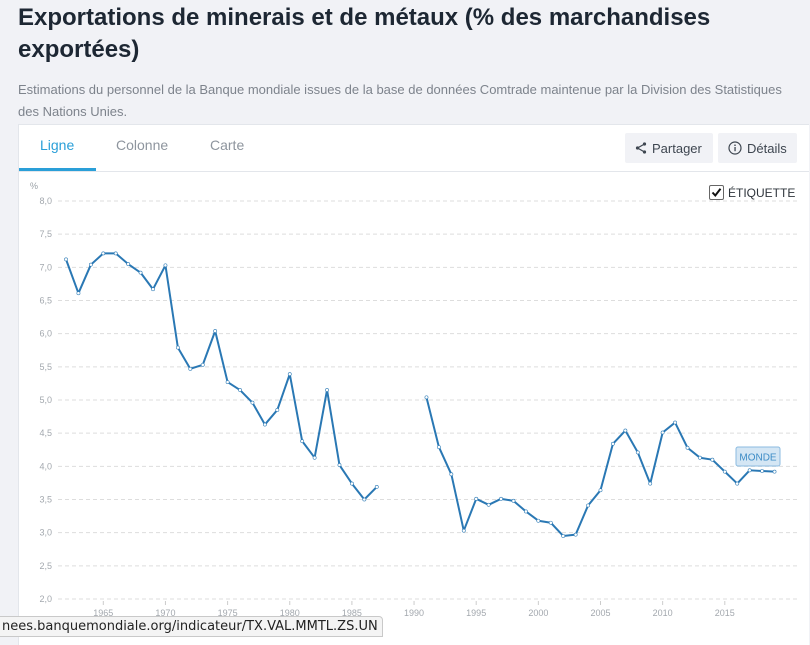  What do you see at coordinates (476, 613) in the screenshot?
I see `x-tick-label: 1995` at bounding box center [476, 613].